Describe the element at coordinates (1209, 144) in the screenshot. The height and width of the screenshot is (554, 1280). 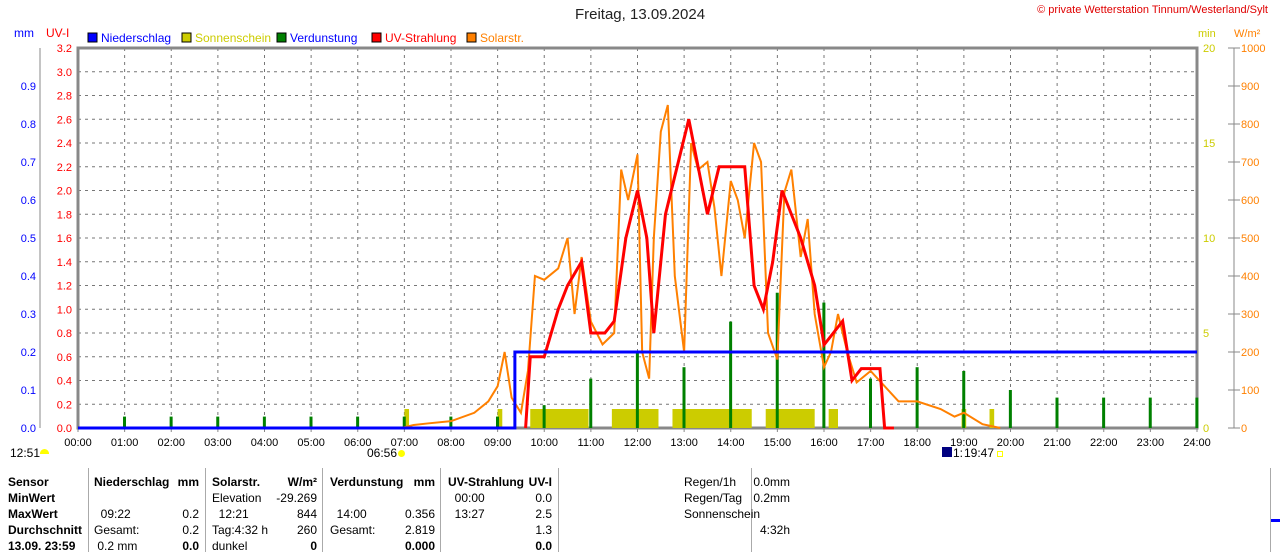
I see `min-tick-label: 15` at that location.